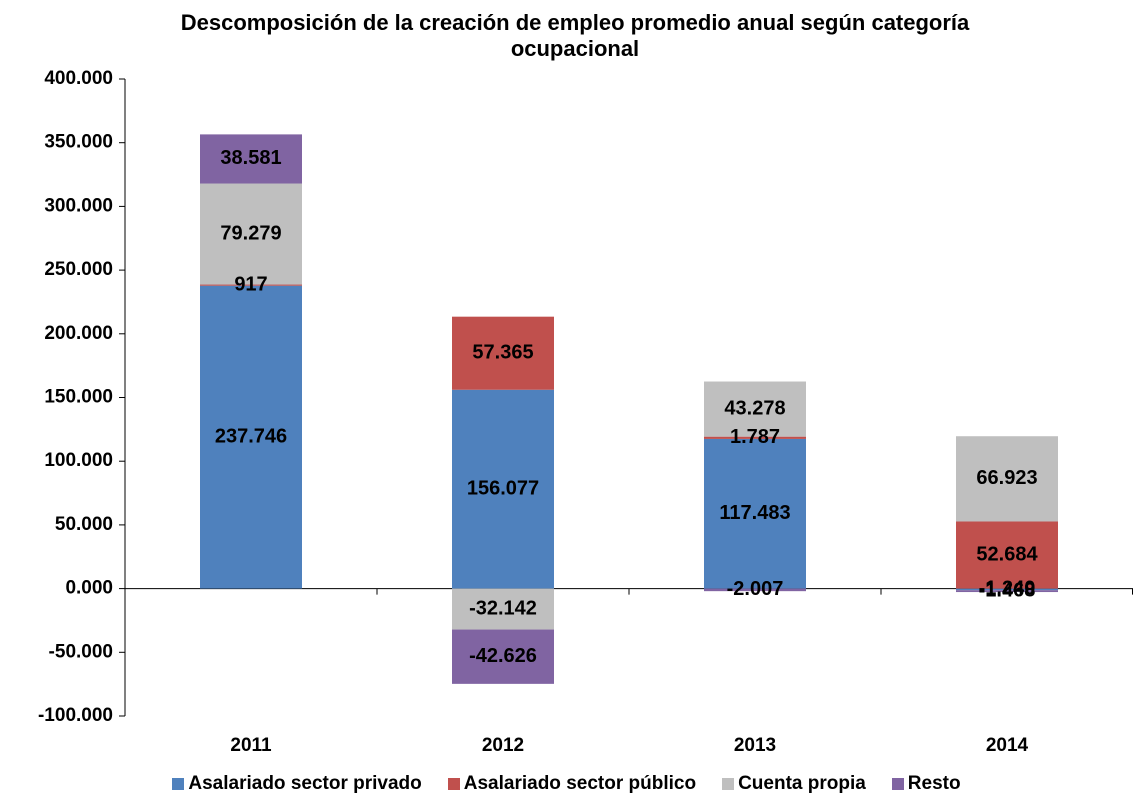 The width and height of the screenshot is (1133, 799). Describe the element at coordinates (755, 745) in the screenshot. I see `x-tick-label: 2013` at that location.